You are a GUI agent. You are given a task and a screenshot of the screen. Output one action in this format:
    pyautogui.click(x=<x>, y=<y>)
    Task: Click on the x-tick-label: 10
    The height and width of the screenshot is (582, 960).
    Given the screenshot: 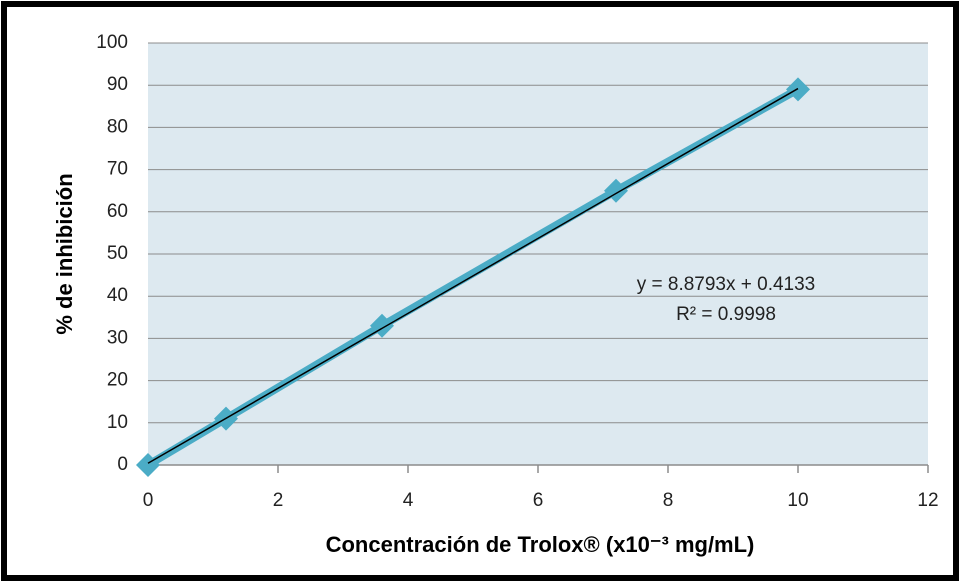 What is the action you would take?
    pyautogui.click(x=797, y=500)
    